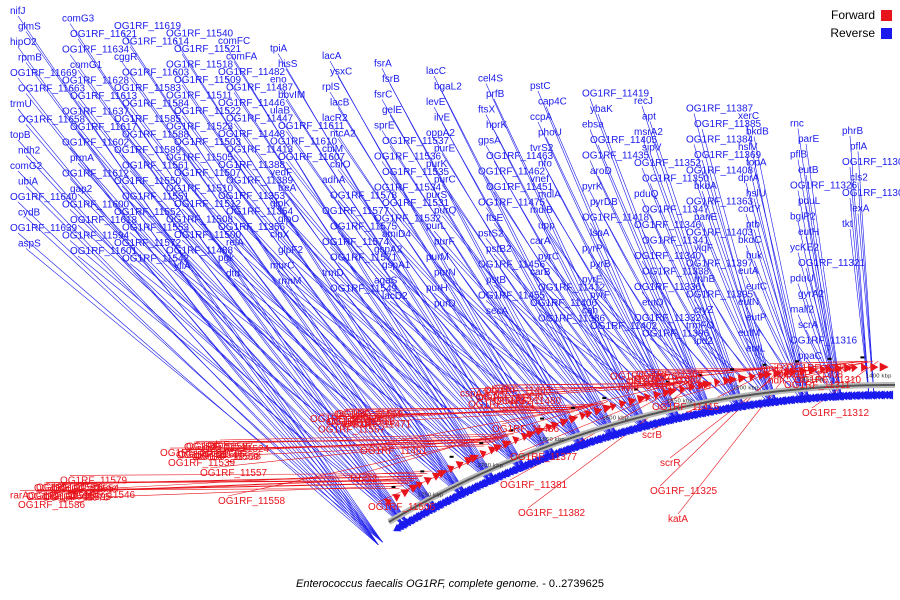 The image size is (900, 600). Describe the element at coordinates (96, 50) in the screenshot. I see `gene-label-reverse-og1rf-11634: OG1RF_11634` at that location.